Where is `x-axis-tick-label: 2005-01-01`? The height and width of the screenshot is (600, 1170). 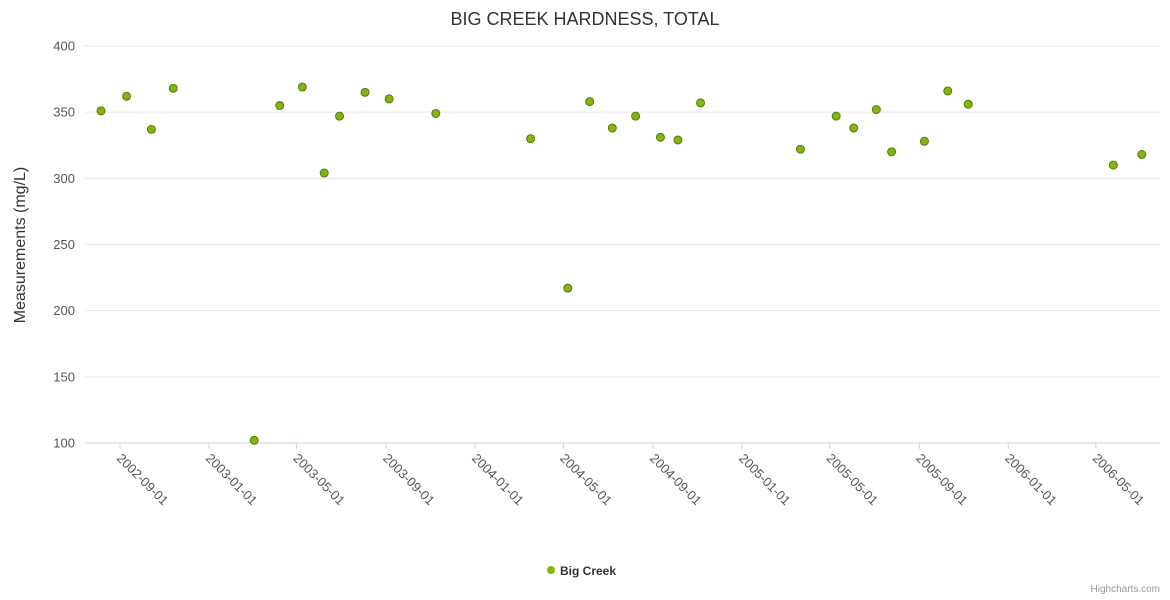 x-axis-tick-label: 2005-01-01 is located at coordinates (765, 480).